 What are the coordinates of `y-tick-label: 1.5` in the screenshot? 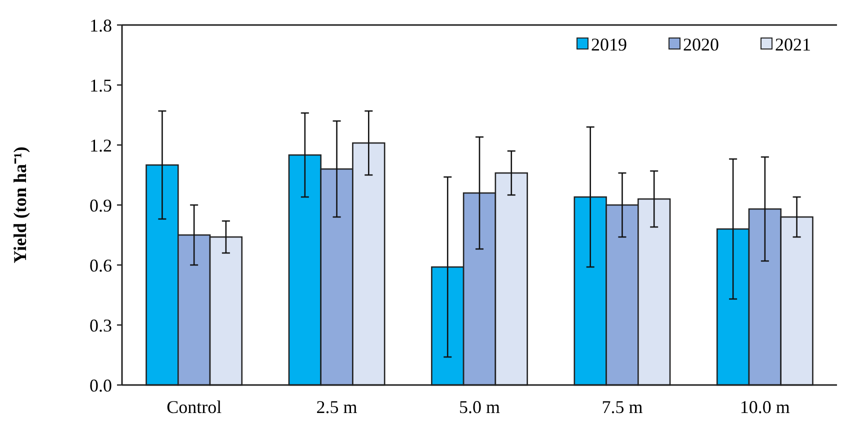 It's located at (101, 85).